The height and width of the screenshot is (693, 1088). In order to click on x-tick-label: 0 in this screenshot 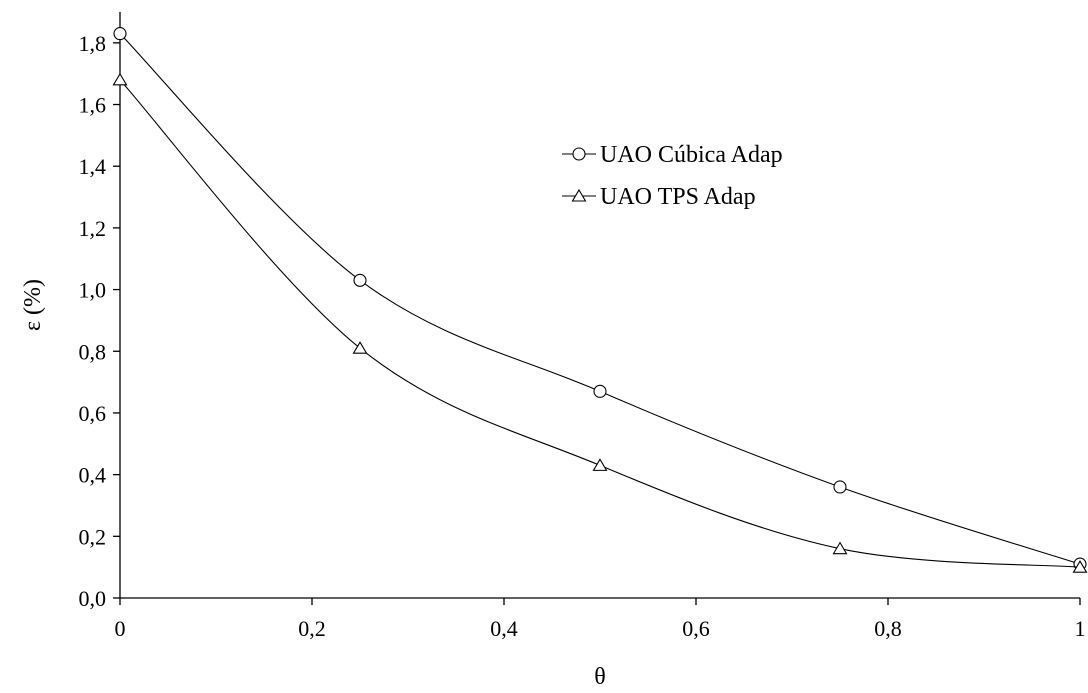, I will do `click(120, 628)`.